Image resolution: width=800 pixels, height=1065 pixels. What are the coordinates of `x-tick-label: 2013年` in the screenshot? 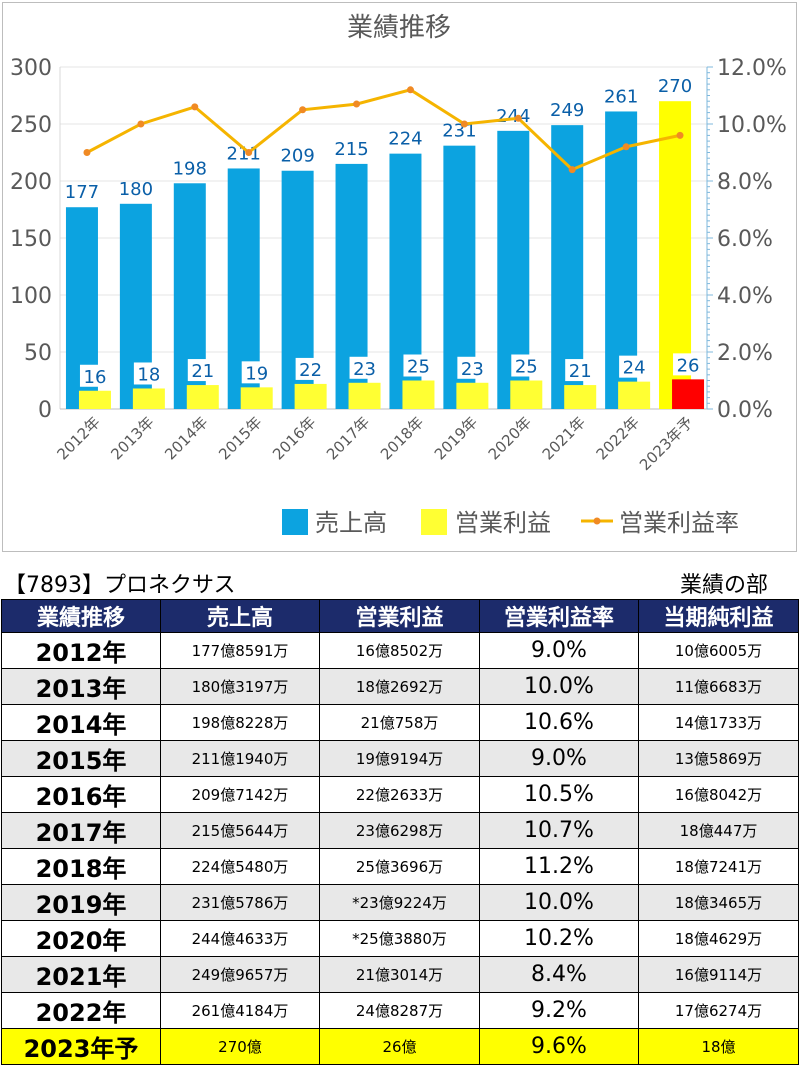 It's located at (132, 438).